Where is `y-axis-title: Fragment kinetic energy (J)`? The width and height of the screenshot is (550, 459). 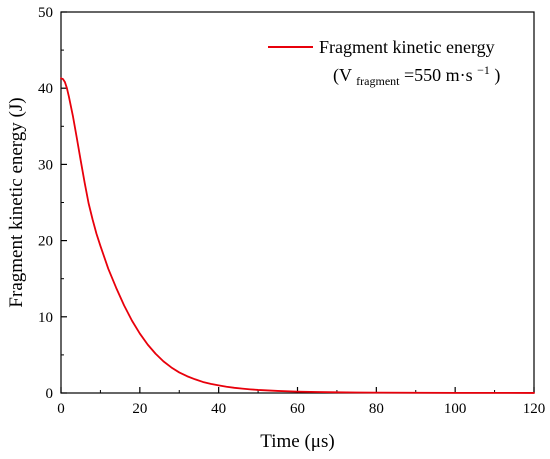
y-axis-title: Fragment kinetic energy (J) is located at coordinates (16, 202).